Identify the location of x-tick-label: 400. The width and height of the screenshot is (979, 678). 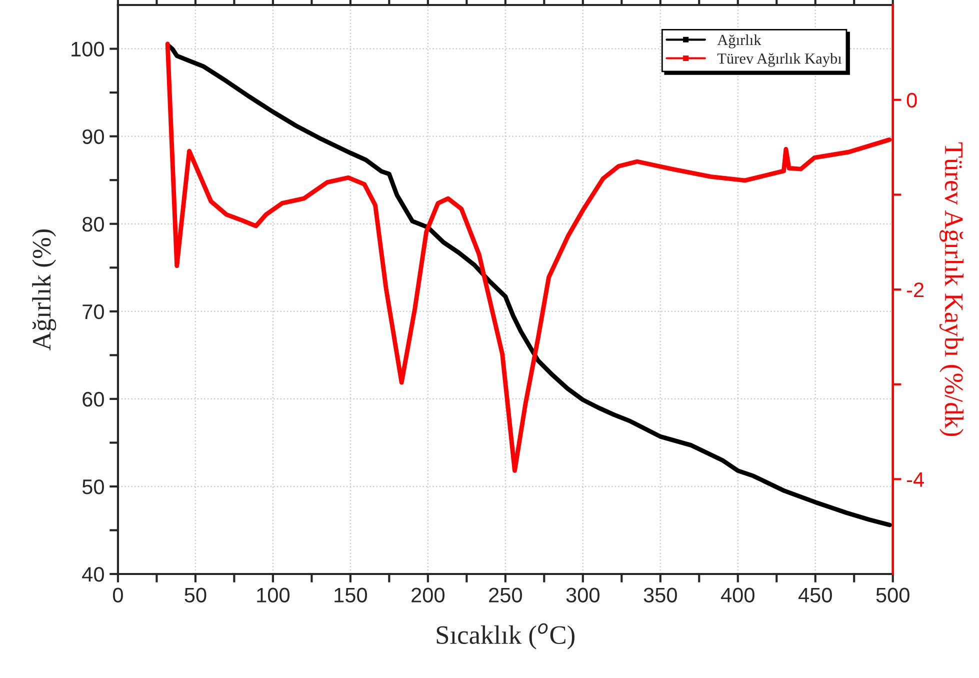
(737, 595).